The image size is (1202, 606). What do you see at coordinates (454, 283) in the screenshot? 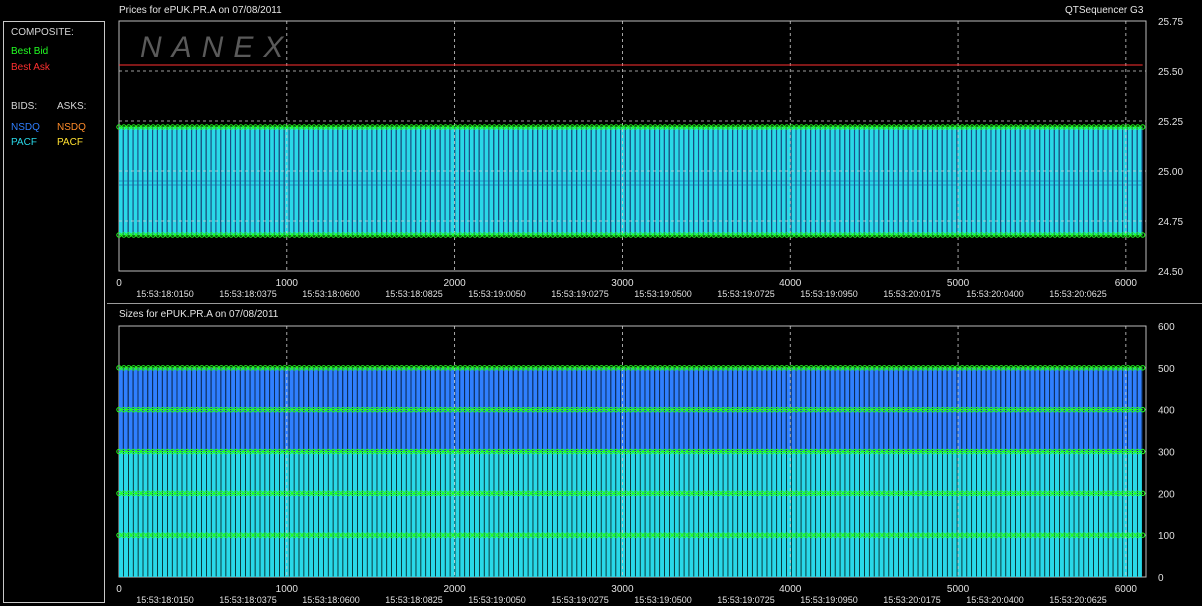
I see `x-tick-label: 2000` at bounding box center [454, 283].